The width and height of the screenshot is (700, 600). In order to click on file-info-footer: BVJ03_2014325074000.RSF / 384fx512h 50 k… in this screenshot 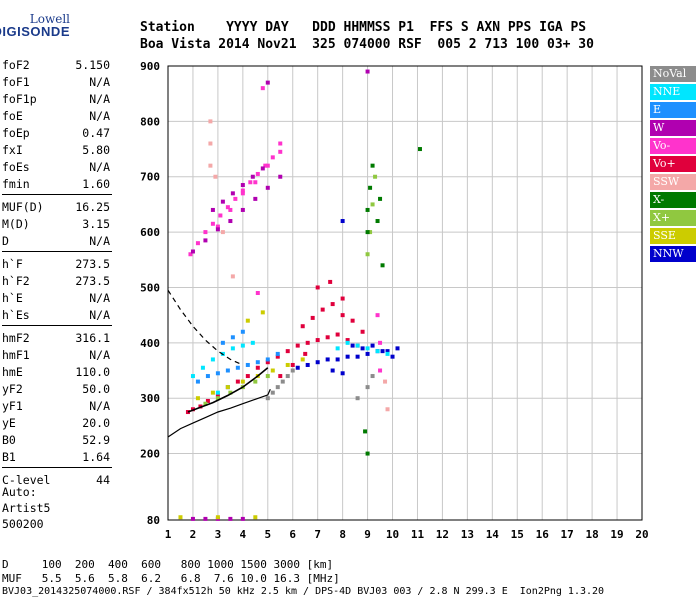, I will do `click(303, 591)`.